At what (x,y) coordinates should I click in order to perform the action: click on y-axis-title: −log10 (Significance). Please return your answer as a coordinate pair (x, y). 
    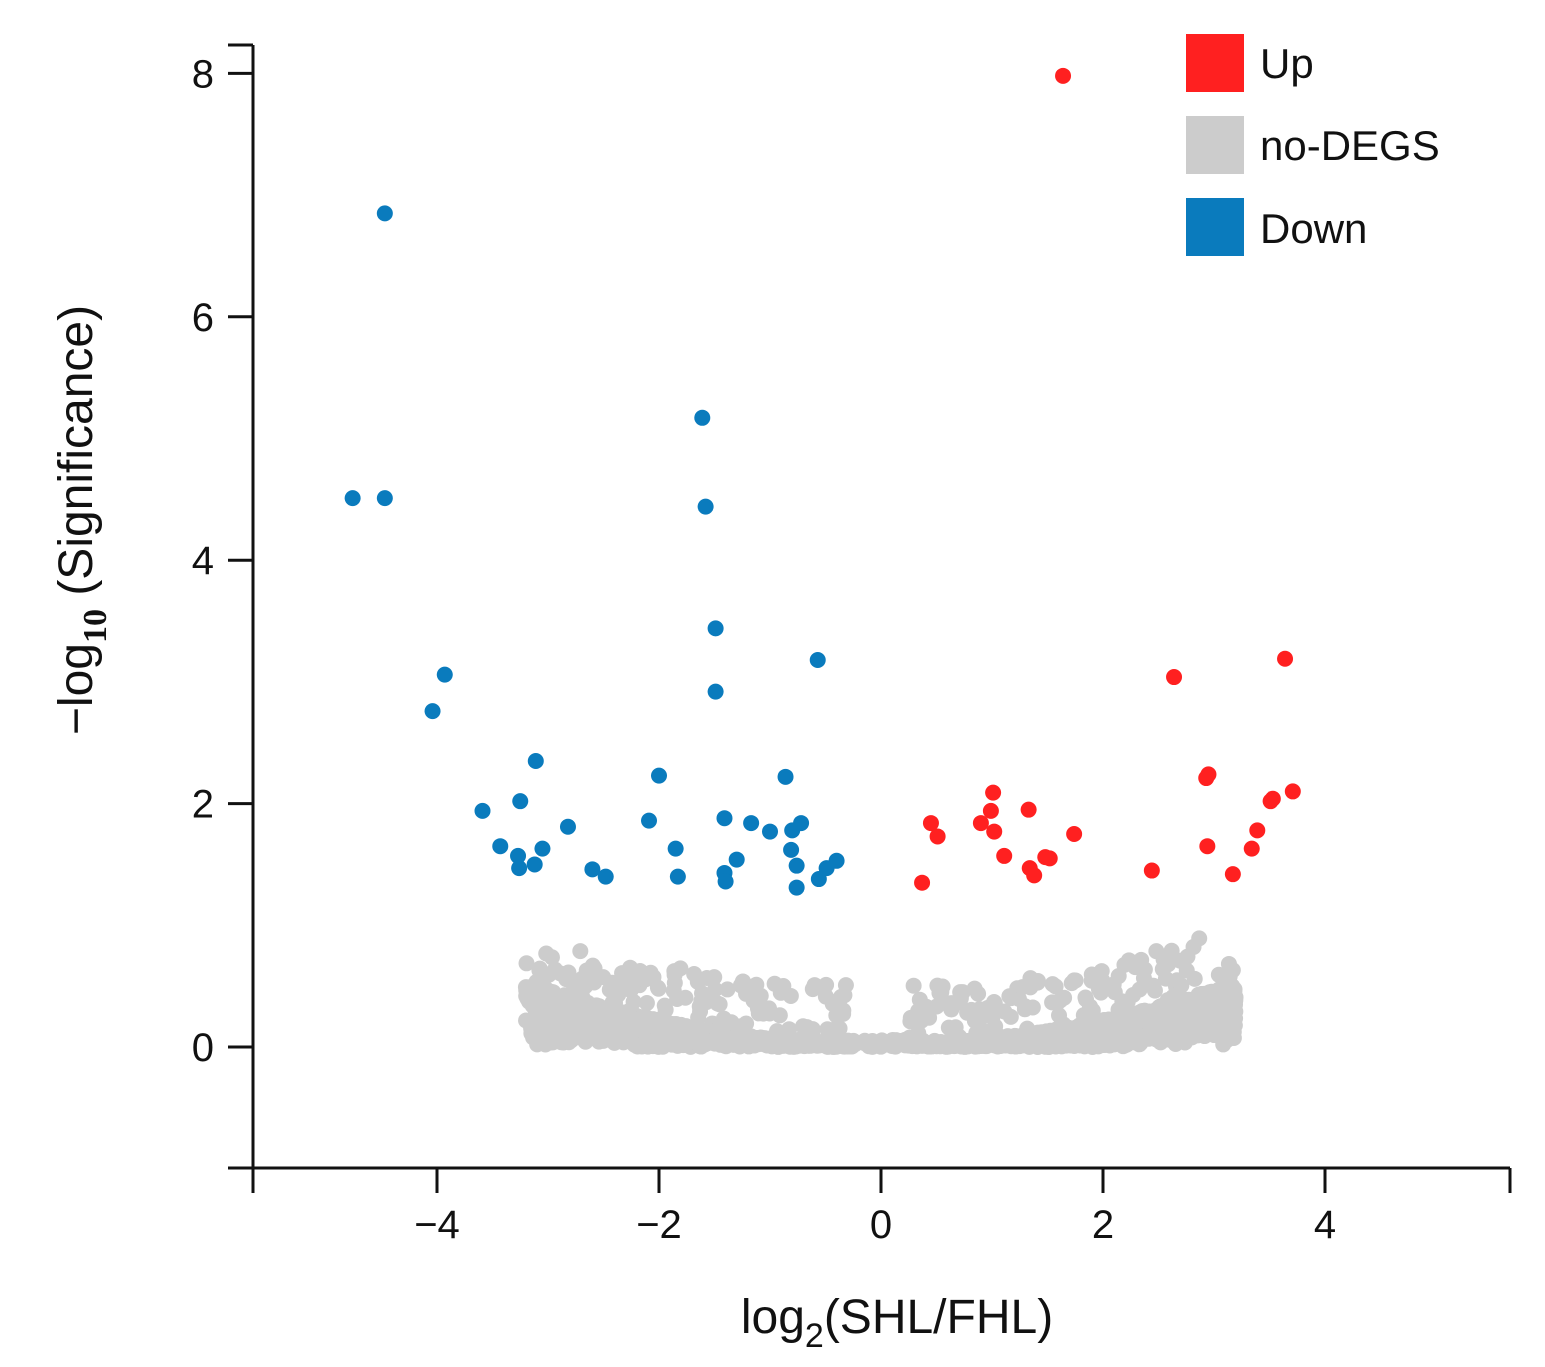
    Looking at the image, I should click on (82, 520).